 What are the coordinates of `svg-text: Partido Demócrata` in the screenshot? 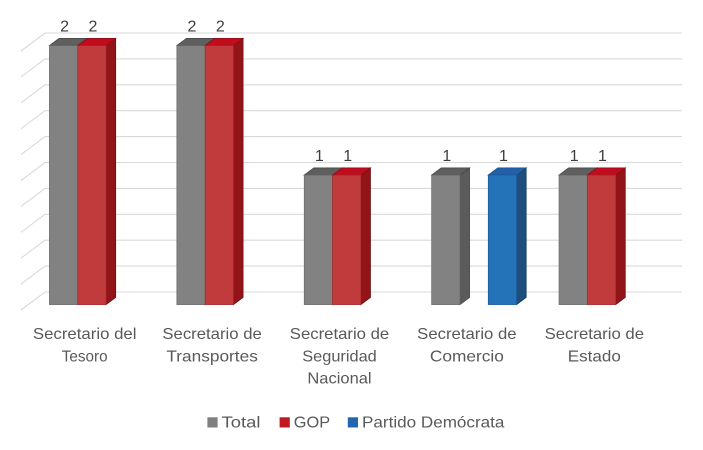 It's located at (433, 423).